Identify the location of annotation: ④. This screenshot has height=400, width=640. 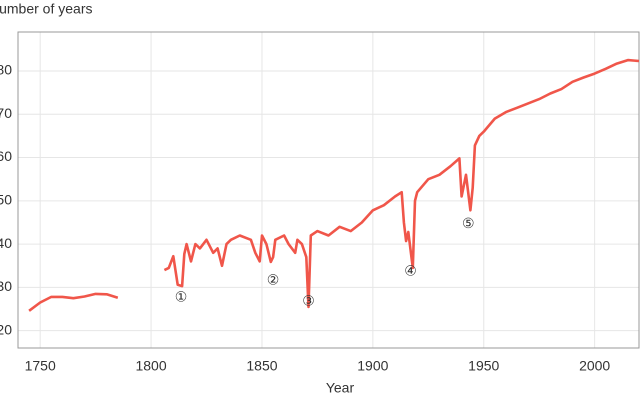
(410, 271).